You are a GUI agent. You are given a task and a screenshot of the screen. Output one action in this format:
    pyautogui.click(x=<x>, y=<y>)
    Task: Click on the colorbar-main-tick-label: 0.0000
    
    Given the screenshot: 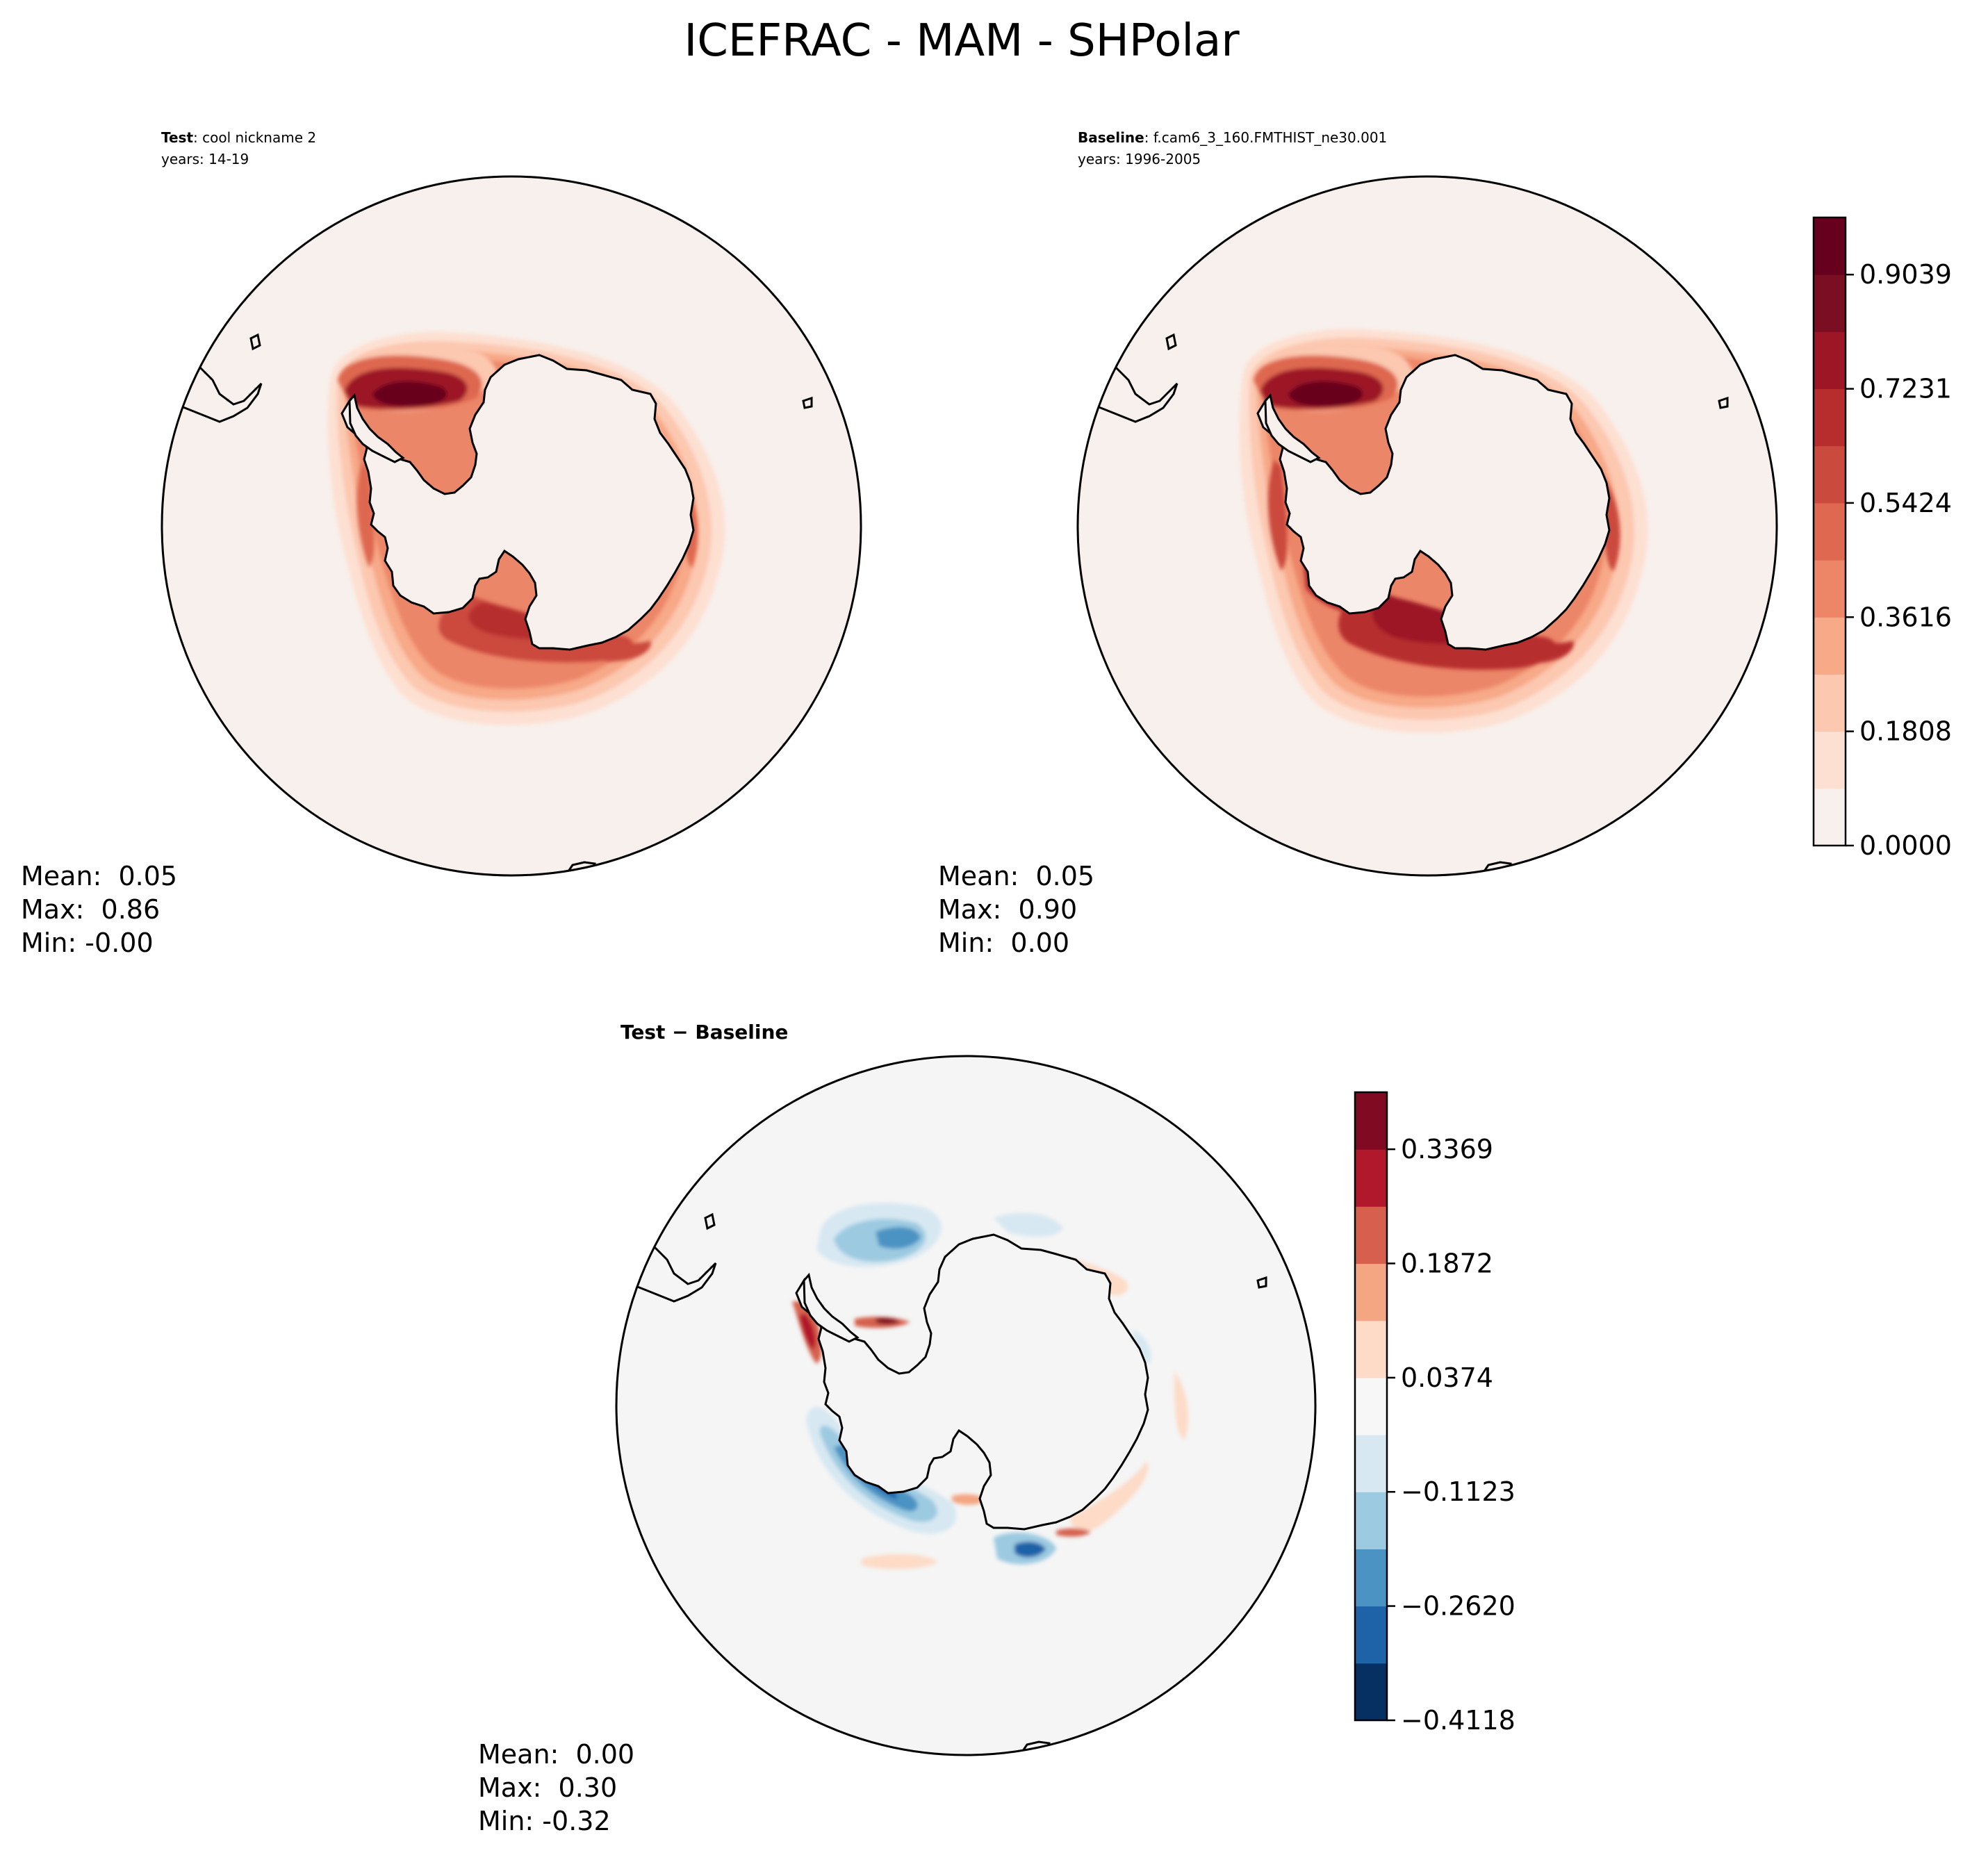 What is the action you would take?
    pyautogui.click(x=1905, y=845)
    